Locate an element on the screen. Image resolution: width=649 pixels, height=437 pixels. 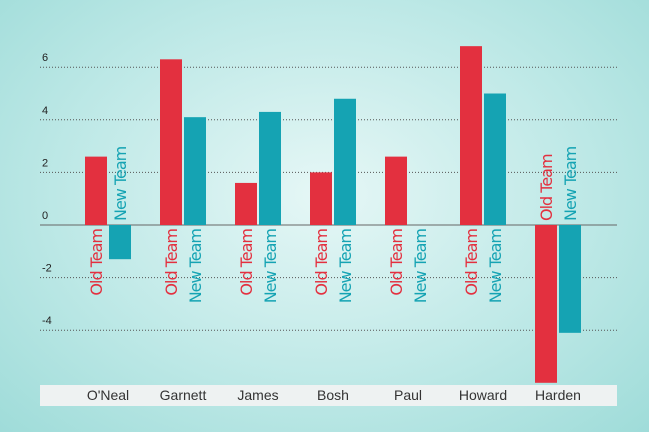
y-tick-label: 2 is located at coordinates (45, 163).